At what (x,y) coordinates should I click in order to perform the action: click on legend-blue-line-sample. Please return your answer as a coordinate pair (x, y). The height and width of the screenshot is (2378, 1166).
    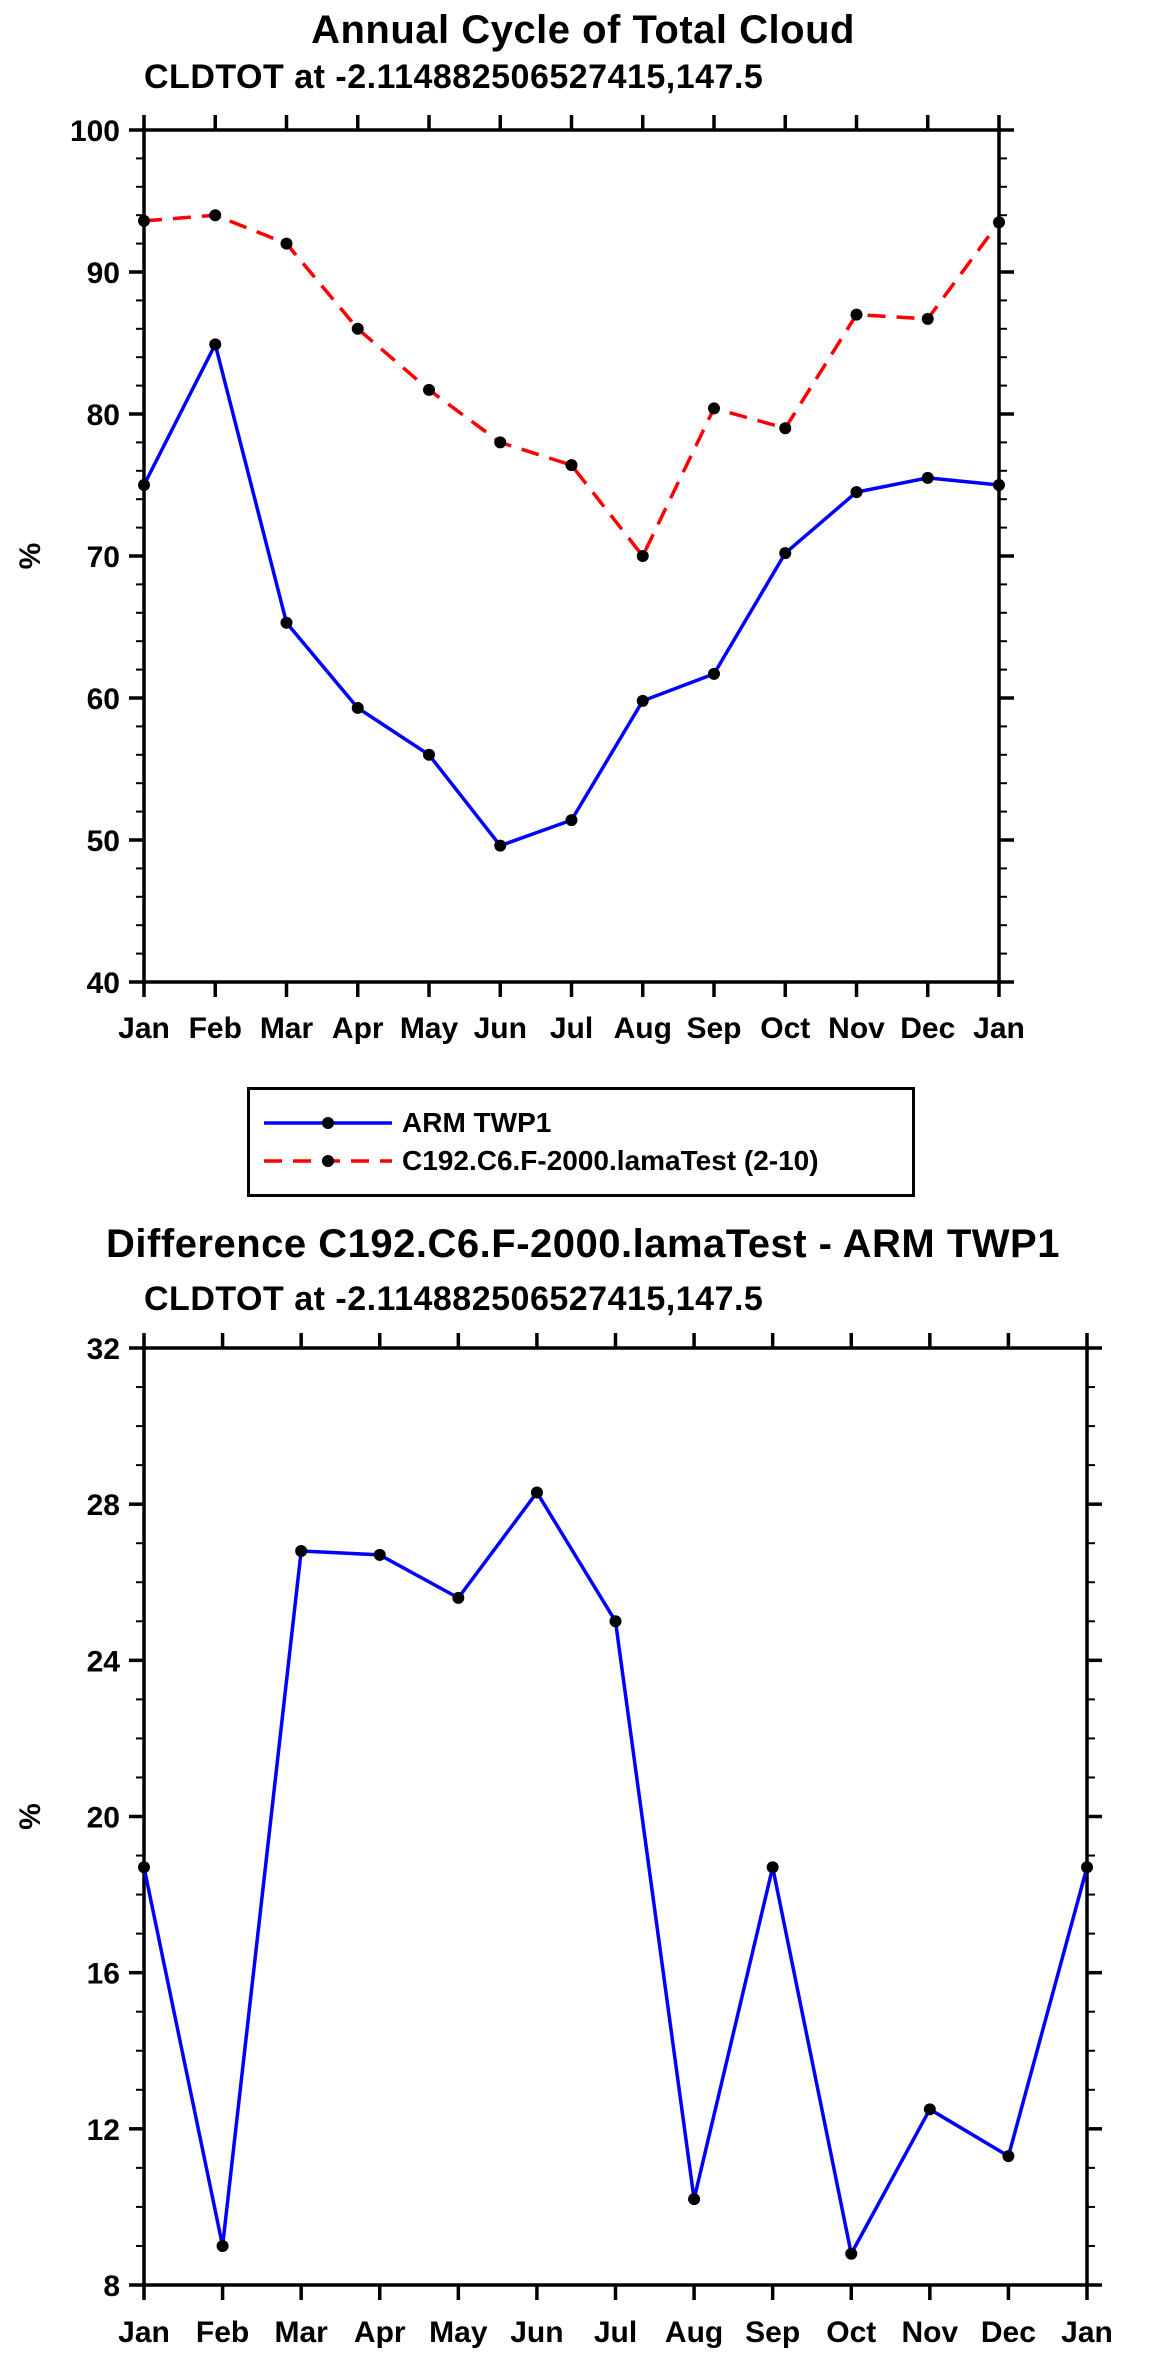
    Looking at the image, I should click on (328, 1123).